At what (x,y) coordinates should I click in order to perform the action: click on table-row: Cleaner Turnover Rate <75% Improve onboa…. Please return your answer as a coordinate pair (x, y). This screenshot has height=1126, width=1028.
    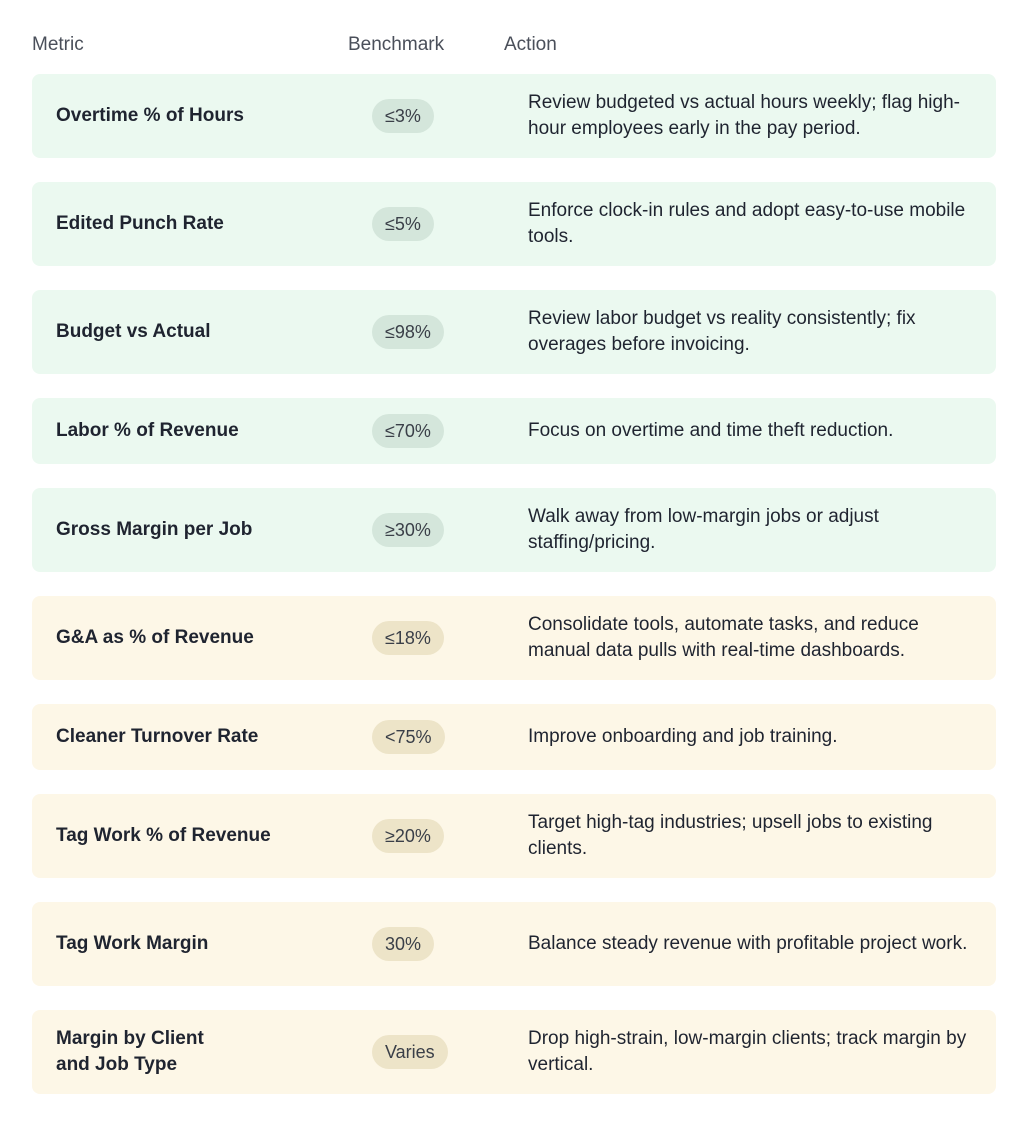
    Looking at the image, I should click on (514, 737).